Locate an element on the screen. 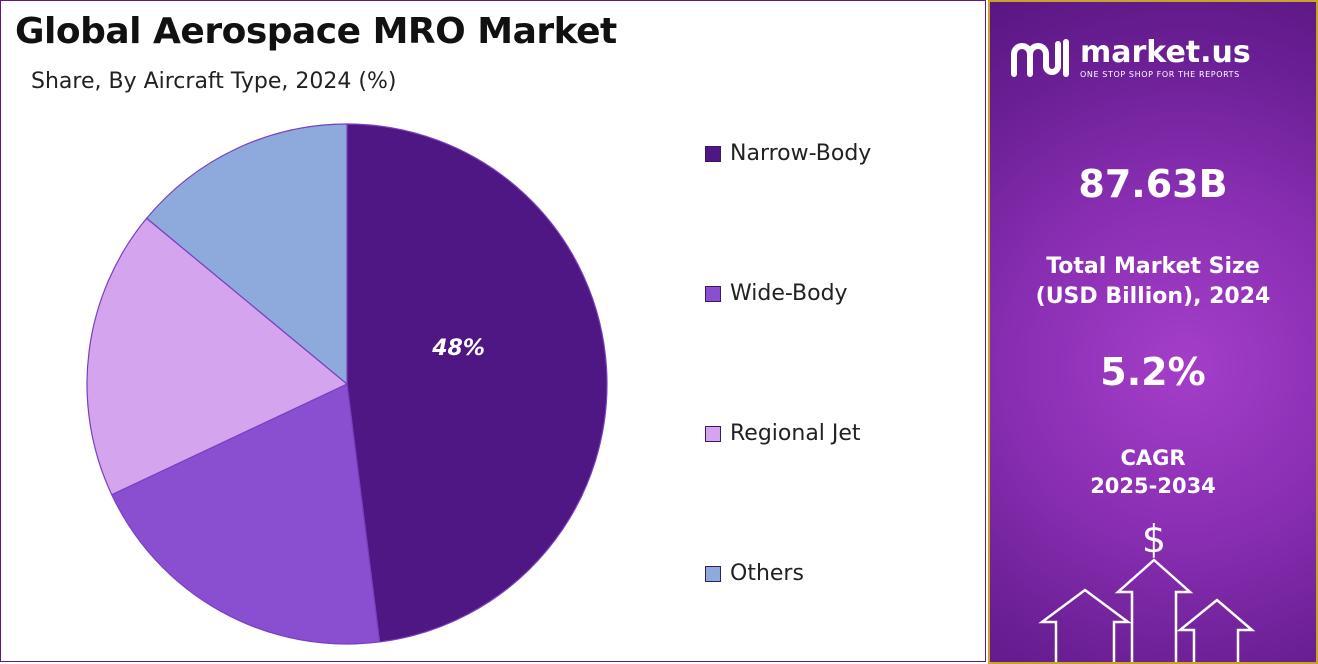 The width and height of the screenshot is (1318, 664). pie-slice-wide-body is located at coordinates (245, 514).